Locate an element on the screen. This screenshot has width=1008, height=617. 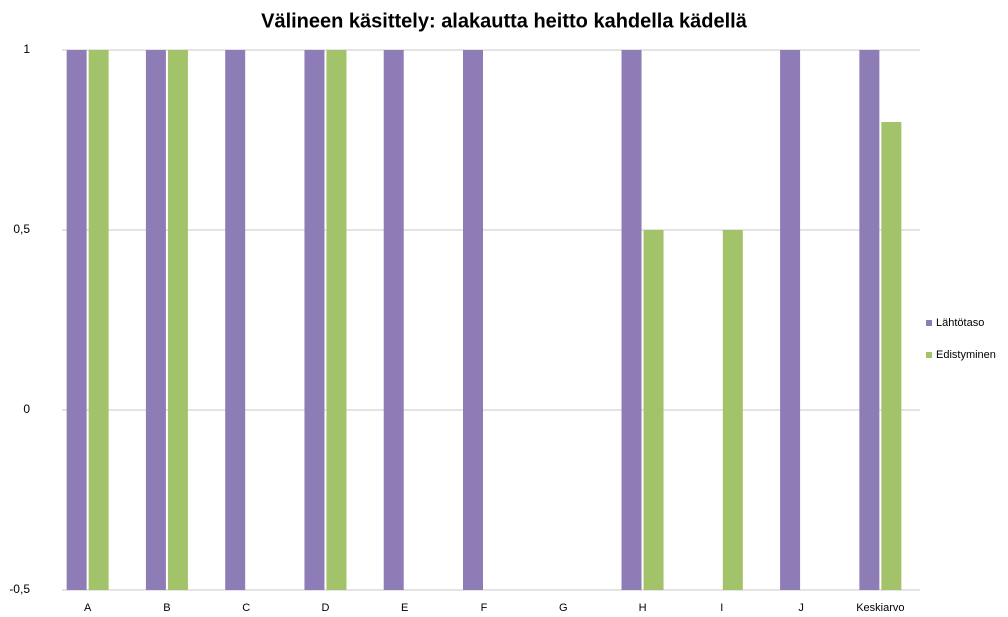
x-tick-label: C is located at coordinates (246, 608).